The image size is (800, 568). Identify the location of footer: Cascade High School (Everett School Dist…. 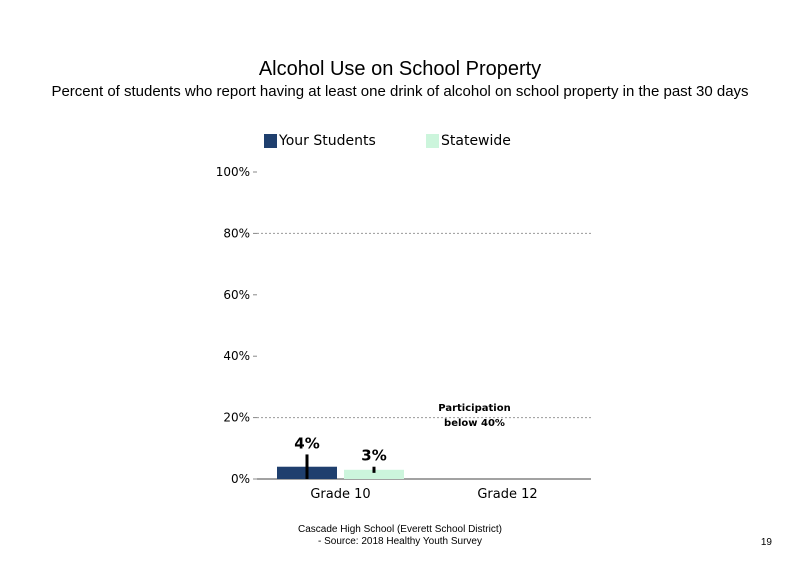
(400, 536).